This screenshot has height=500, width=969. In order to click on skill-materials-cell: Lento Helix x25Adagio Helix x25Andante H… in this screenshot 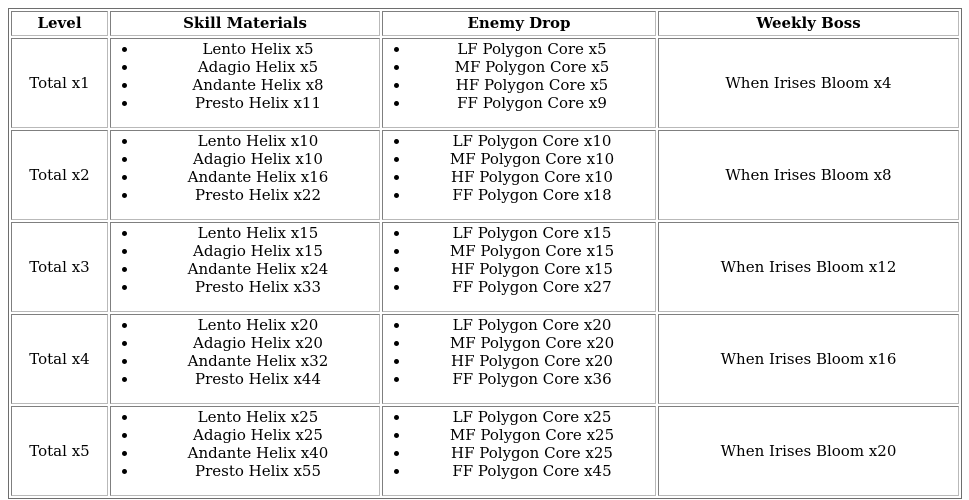, I will do `click(245, 451)`.